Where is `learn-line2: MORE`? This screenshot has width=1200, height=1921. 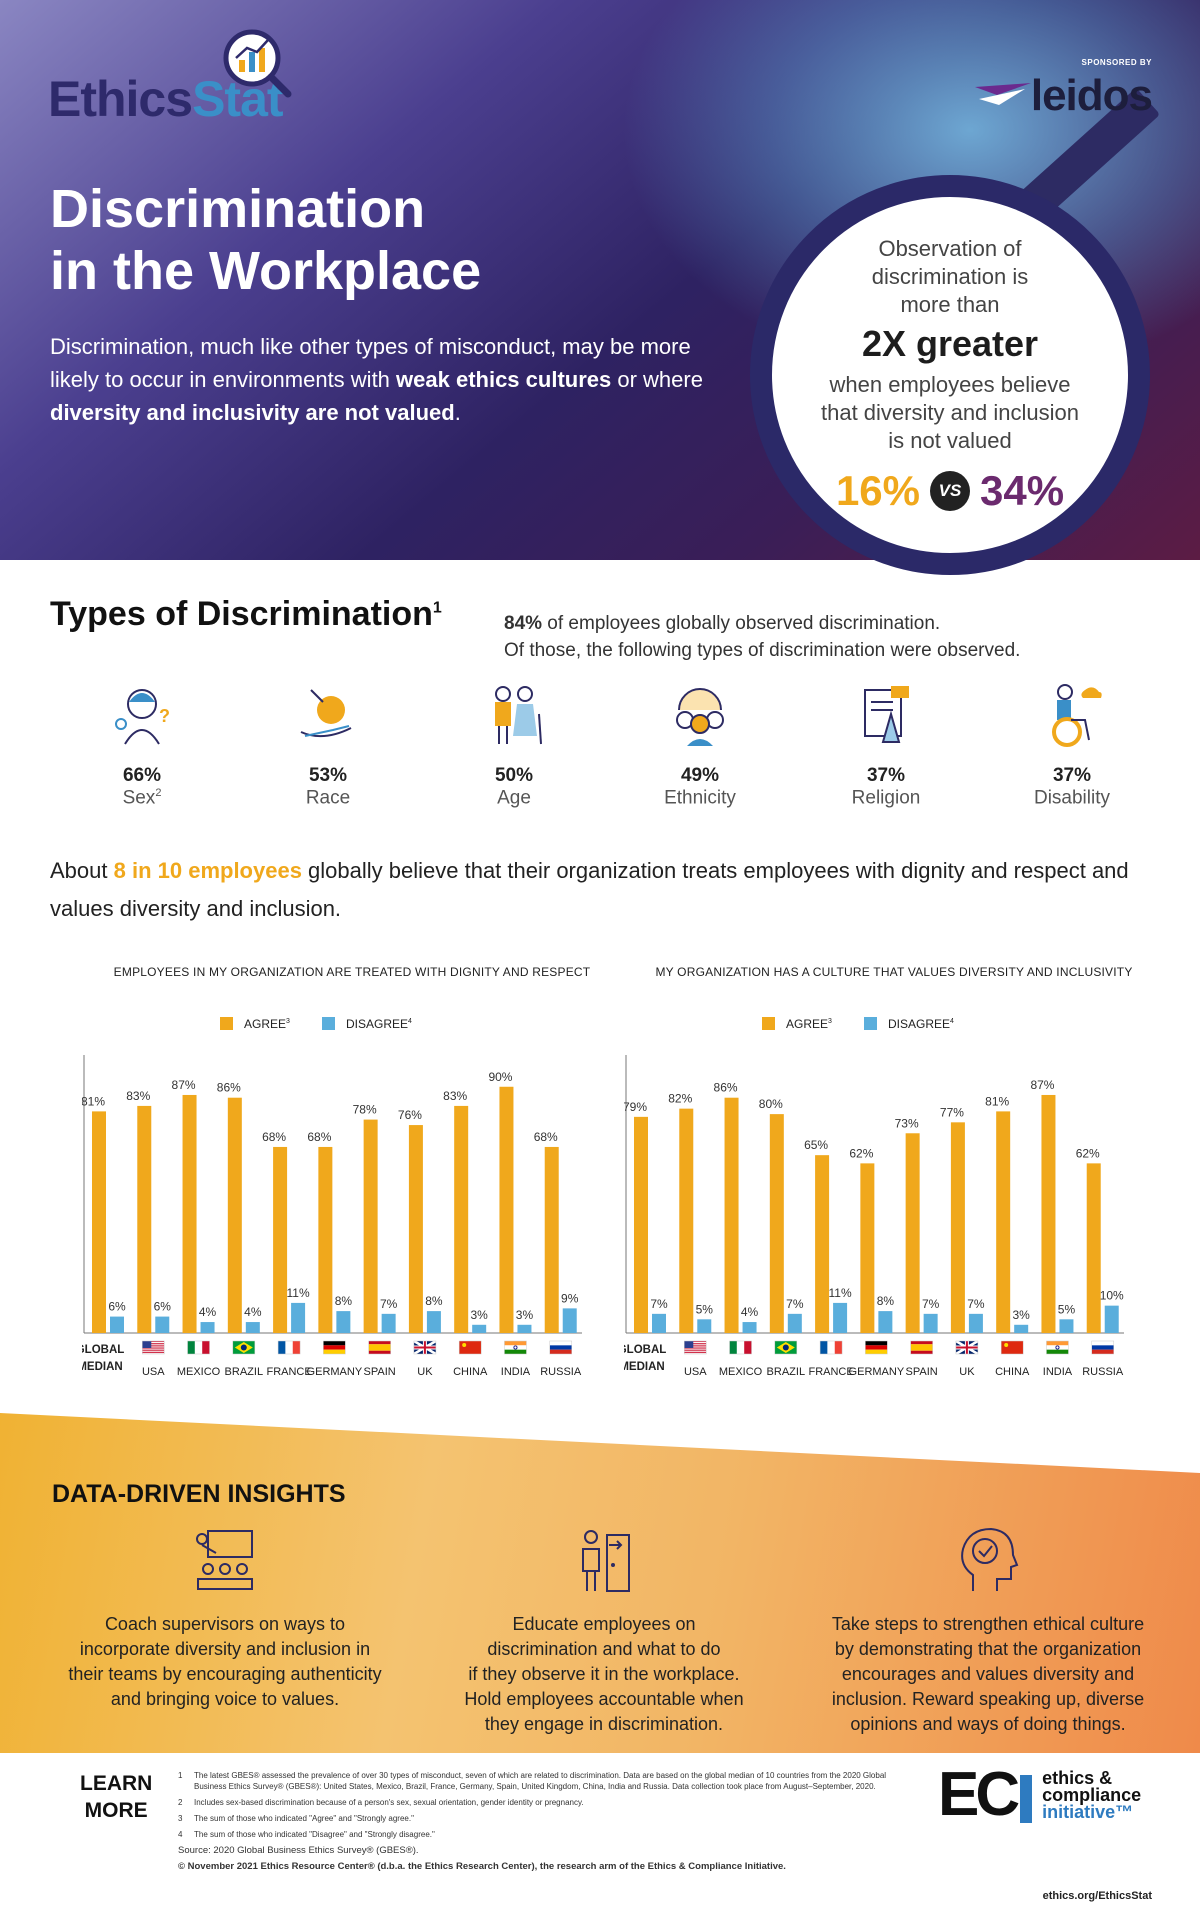
learn-line2: MORE is located at coordinates (116, 1810).